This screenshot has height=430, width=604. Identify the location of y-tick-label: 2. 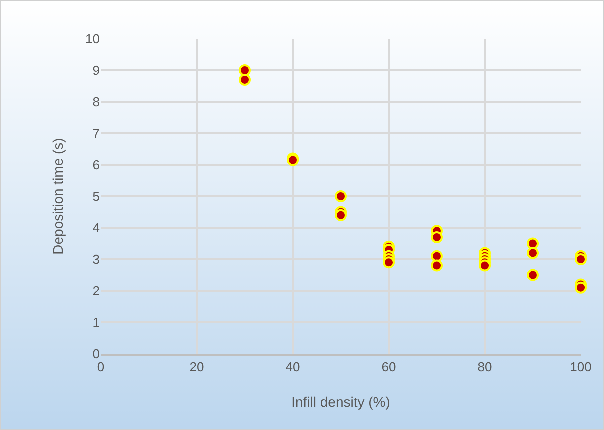
(96, 291).